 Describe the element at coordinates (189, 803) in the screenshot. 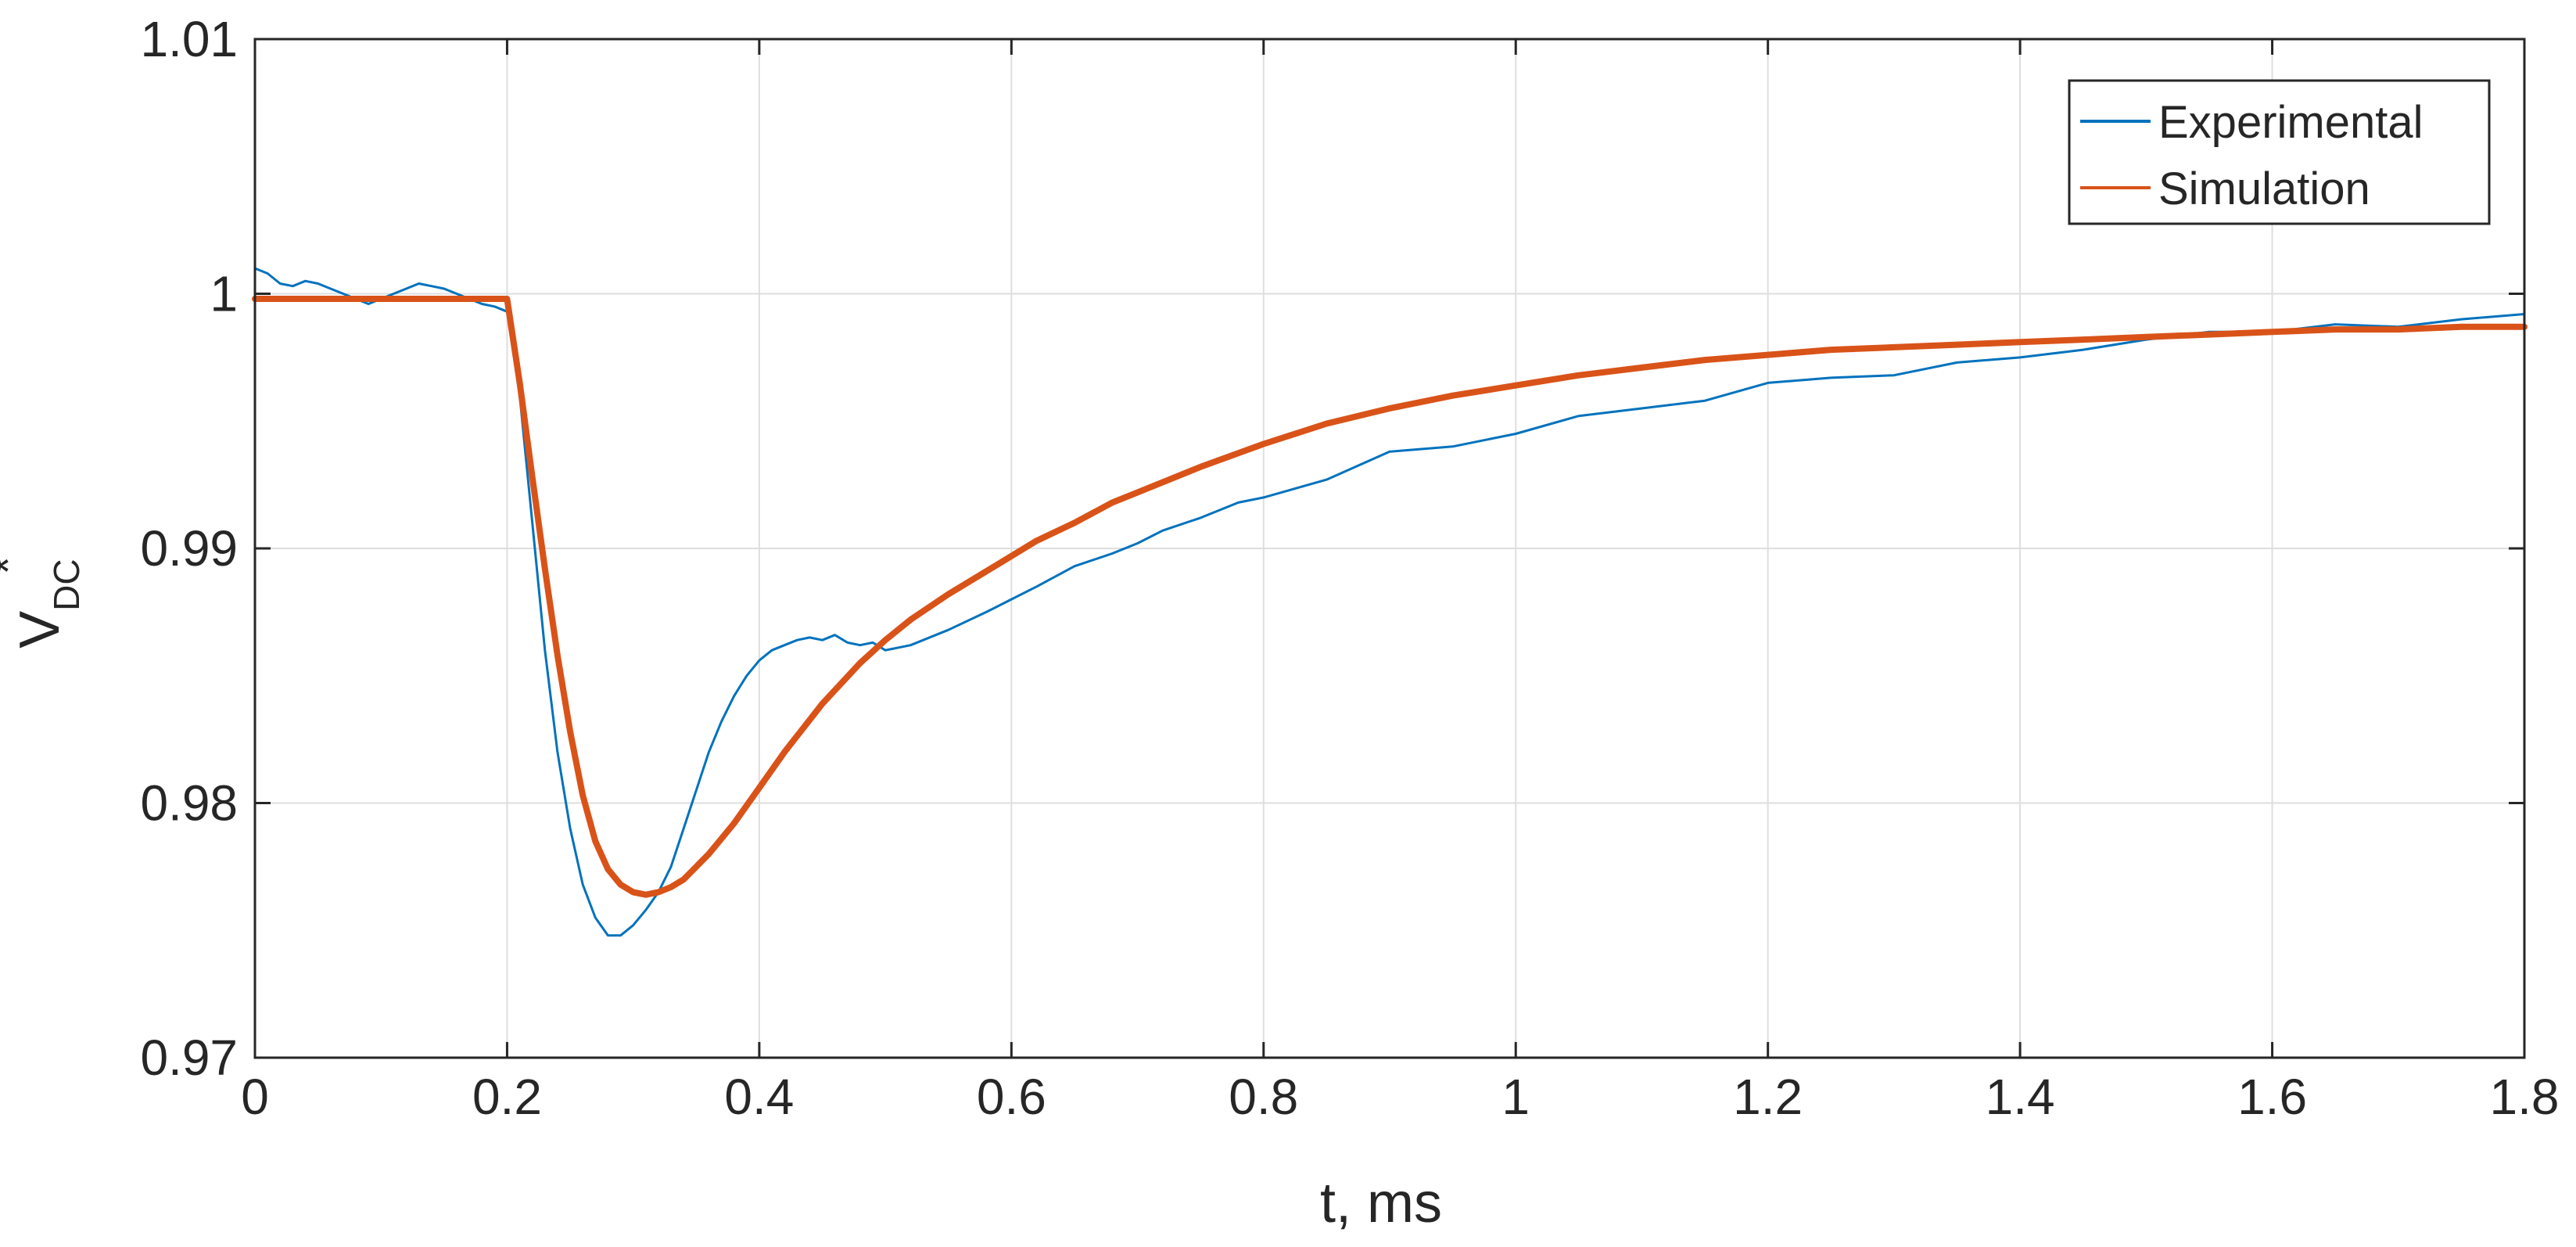

I see `y-tick-label: 0.98` at that location.